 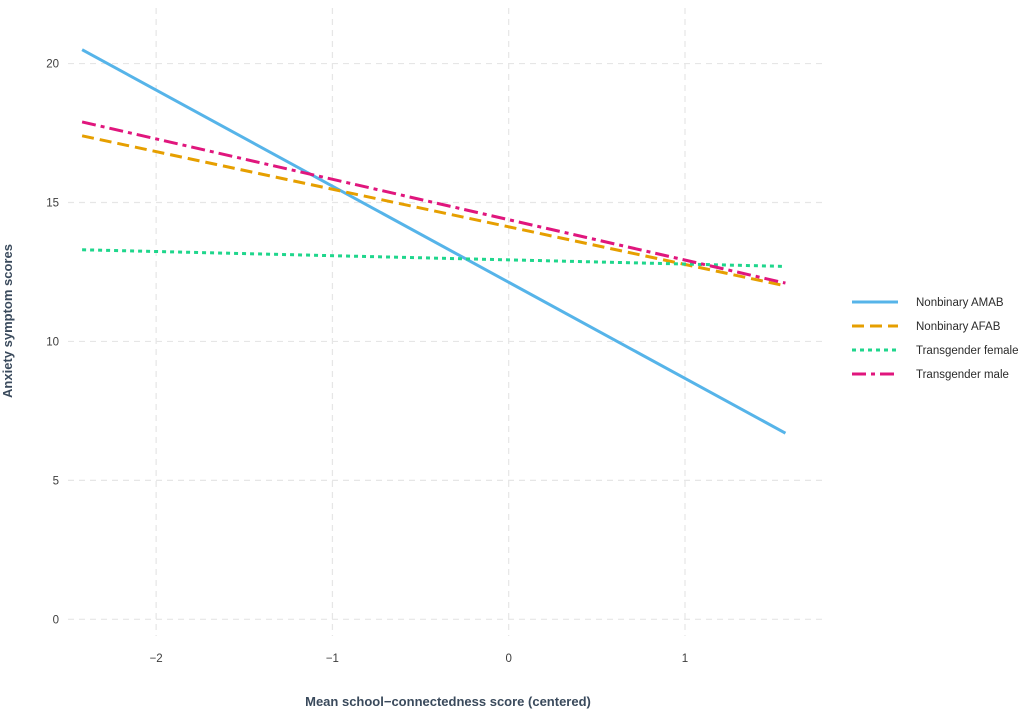 What do you see at coordinates (419, 659) in the screenshot?
I see `x-axis-ticks: −2 −1 0 1` at bounding box center [419, 659].